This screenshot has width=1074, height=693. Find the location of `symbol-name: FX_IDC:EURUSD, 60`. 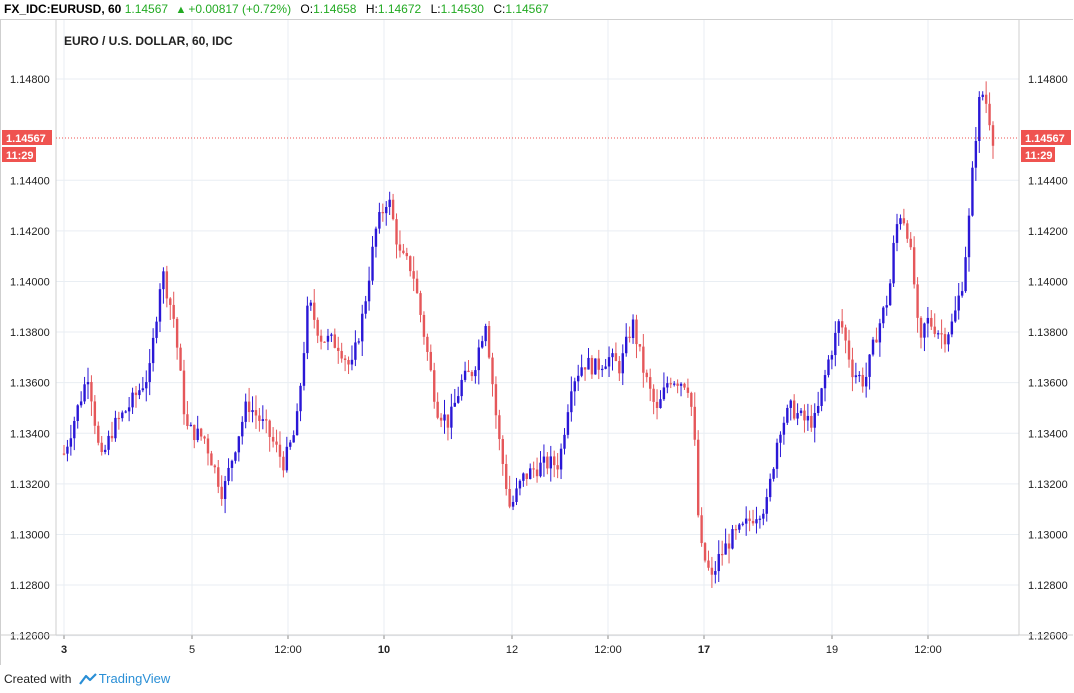

symbol-name: FX_IDC:EURUSD, 60 is located at coordinates (63, 9).